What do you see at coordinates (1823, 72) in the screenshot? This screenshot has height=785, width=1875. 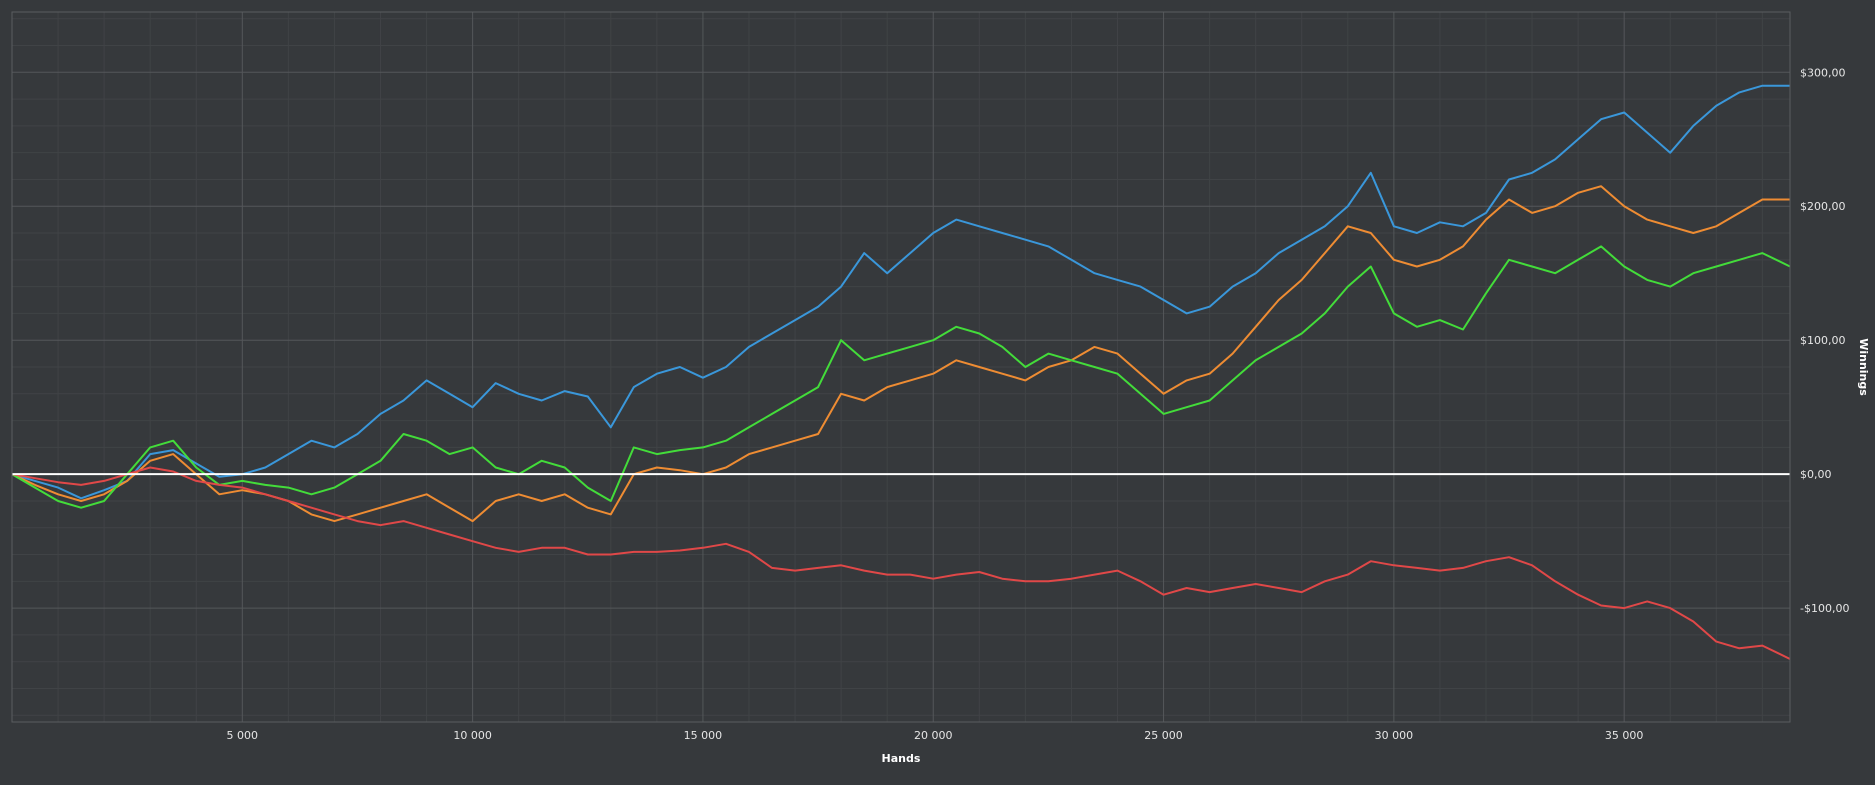 I see `y-tick-label: $300,00` at bounding box center [1823, 72].